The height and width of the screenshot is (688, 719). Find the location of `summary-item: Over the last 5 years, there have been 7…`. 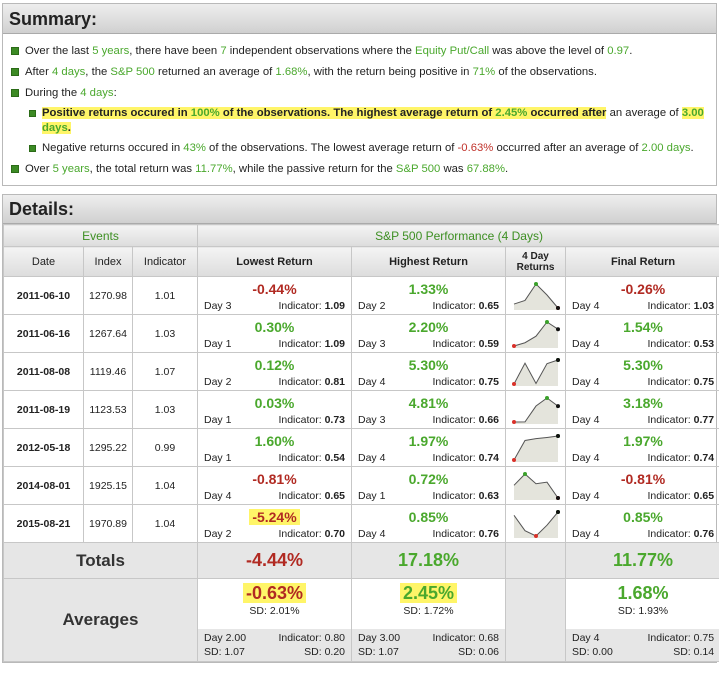

summary-item: Over the last 5 years, there have been 7… is located at coordinates (359, 51).